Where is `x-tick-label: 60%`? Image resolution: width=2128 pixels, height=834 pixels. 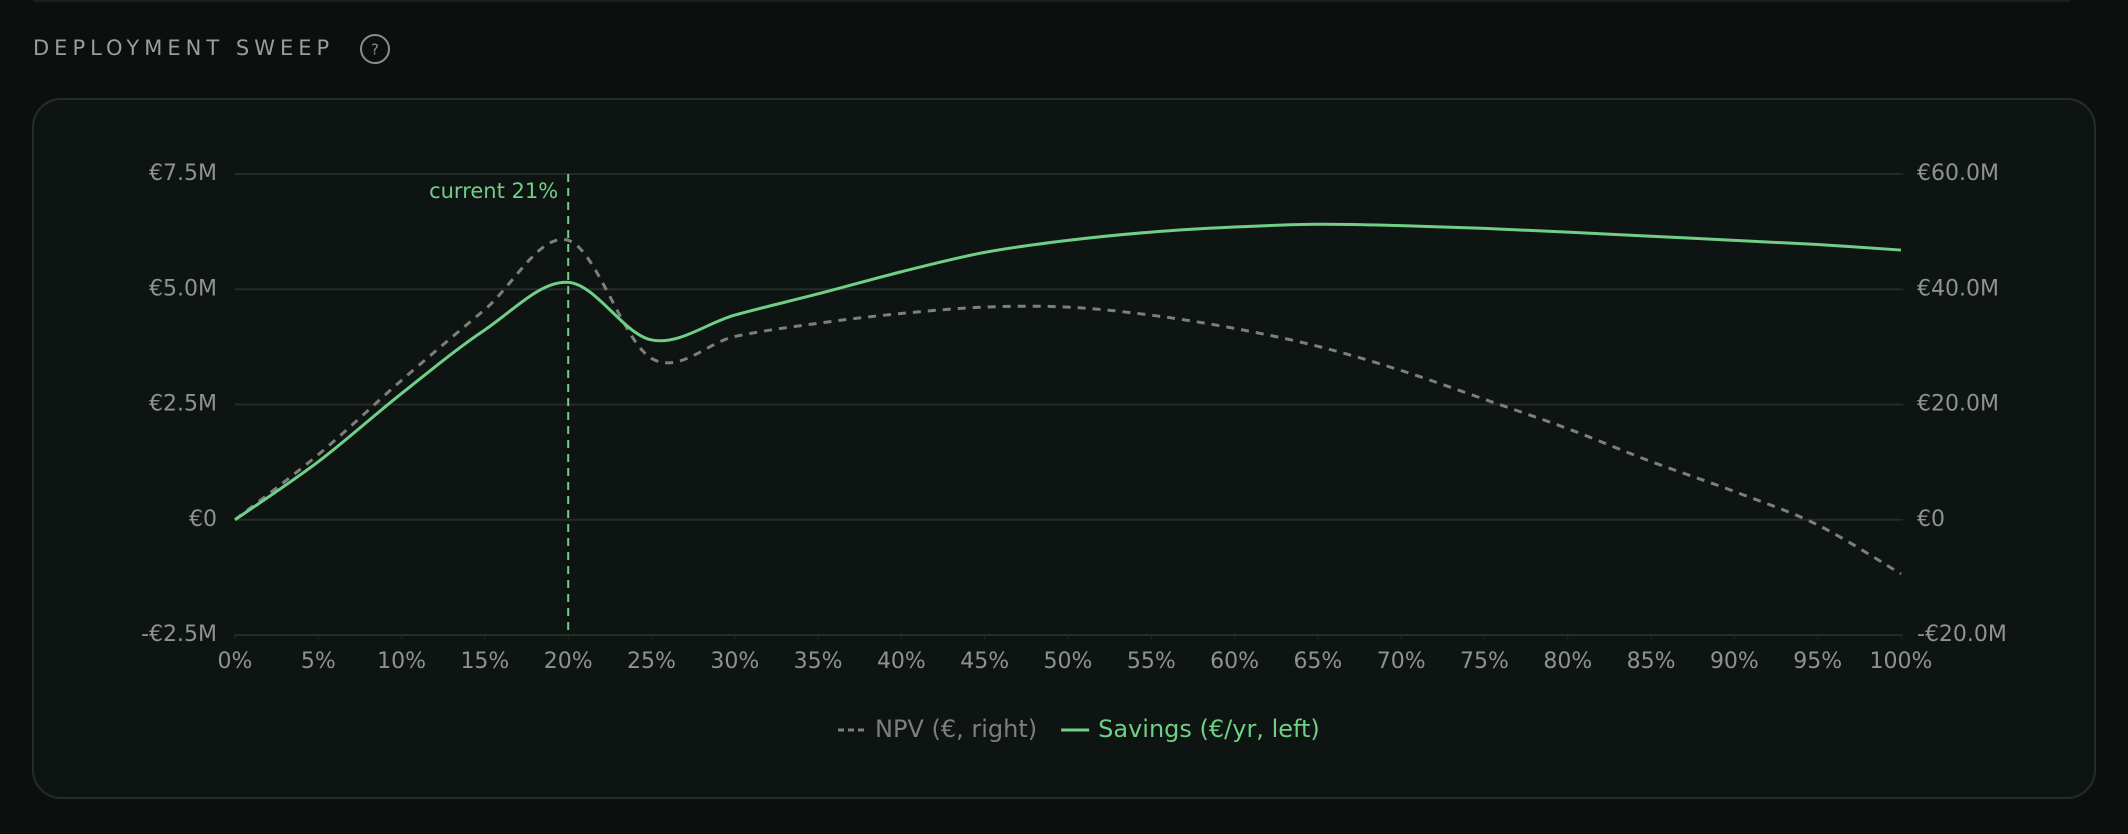 x-tick-label: 60% is located at coordinates (1234, 661).